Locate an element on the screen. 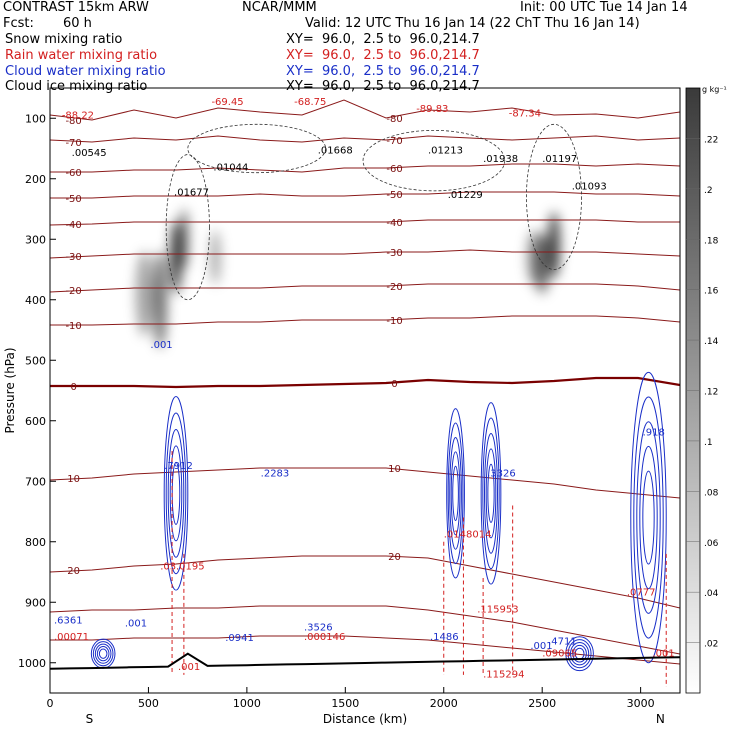 The width and height of the screenshot is (740, 740). value-label-5: .00545 is located at coordinates (89, 153).